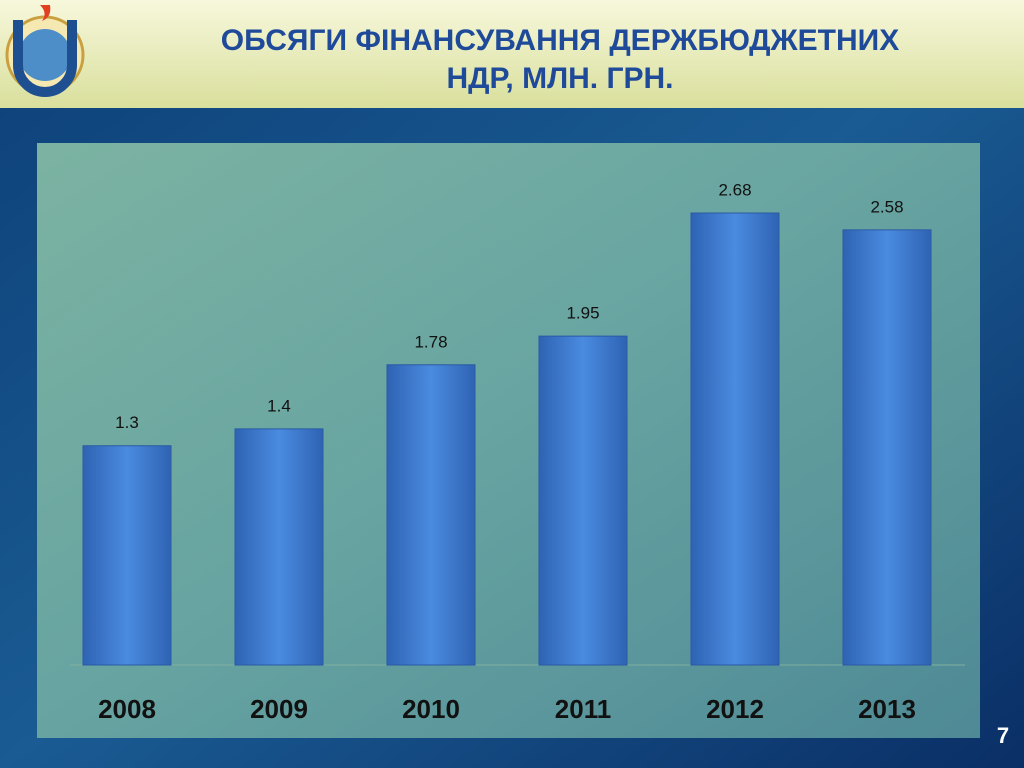 The image size is (1024, 768). Describe the element at coordinates (560, 40) in the screenshot. I see `title-line: ОБСЯГИ ФІНАНСУВАННЯ ДЕРЖБЮДЖЕТНИХ` at that location.